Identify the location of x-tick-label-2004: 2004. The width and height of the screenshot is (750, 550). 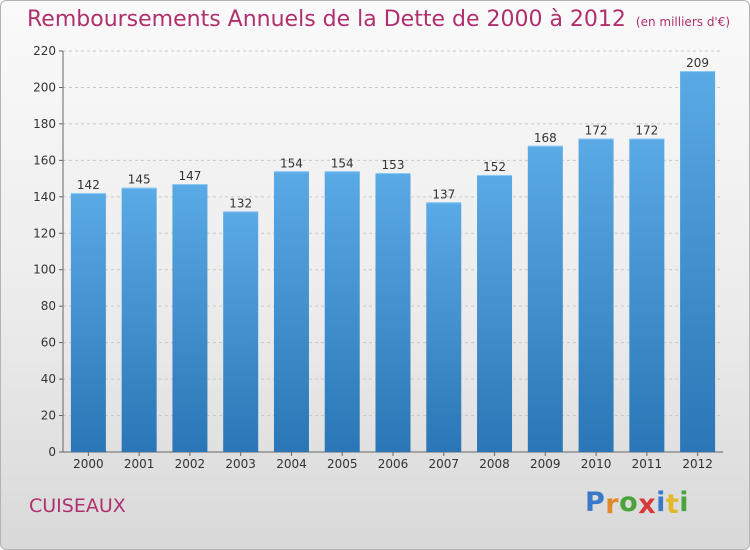
(291, 464).